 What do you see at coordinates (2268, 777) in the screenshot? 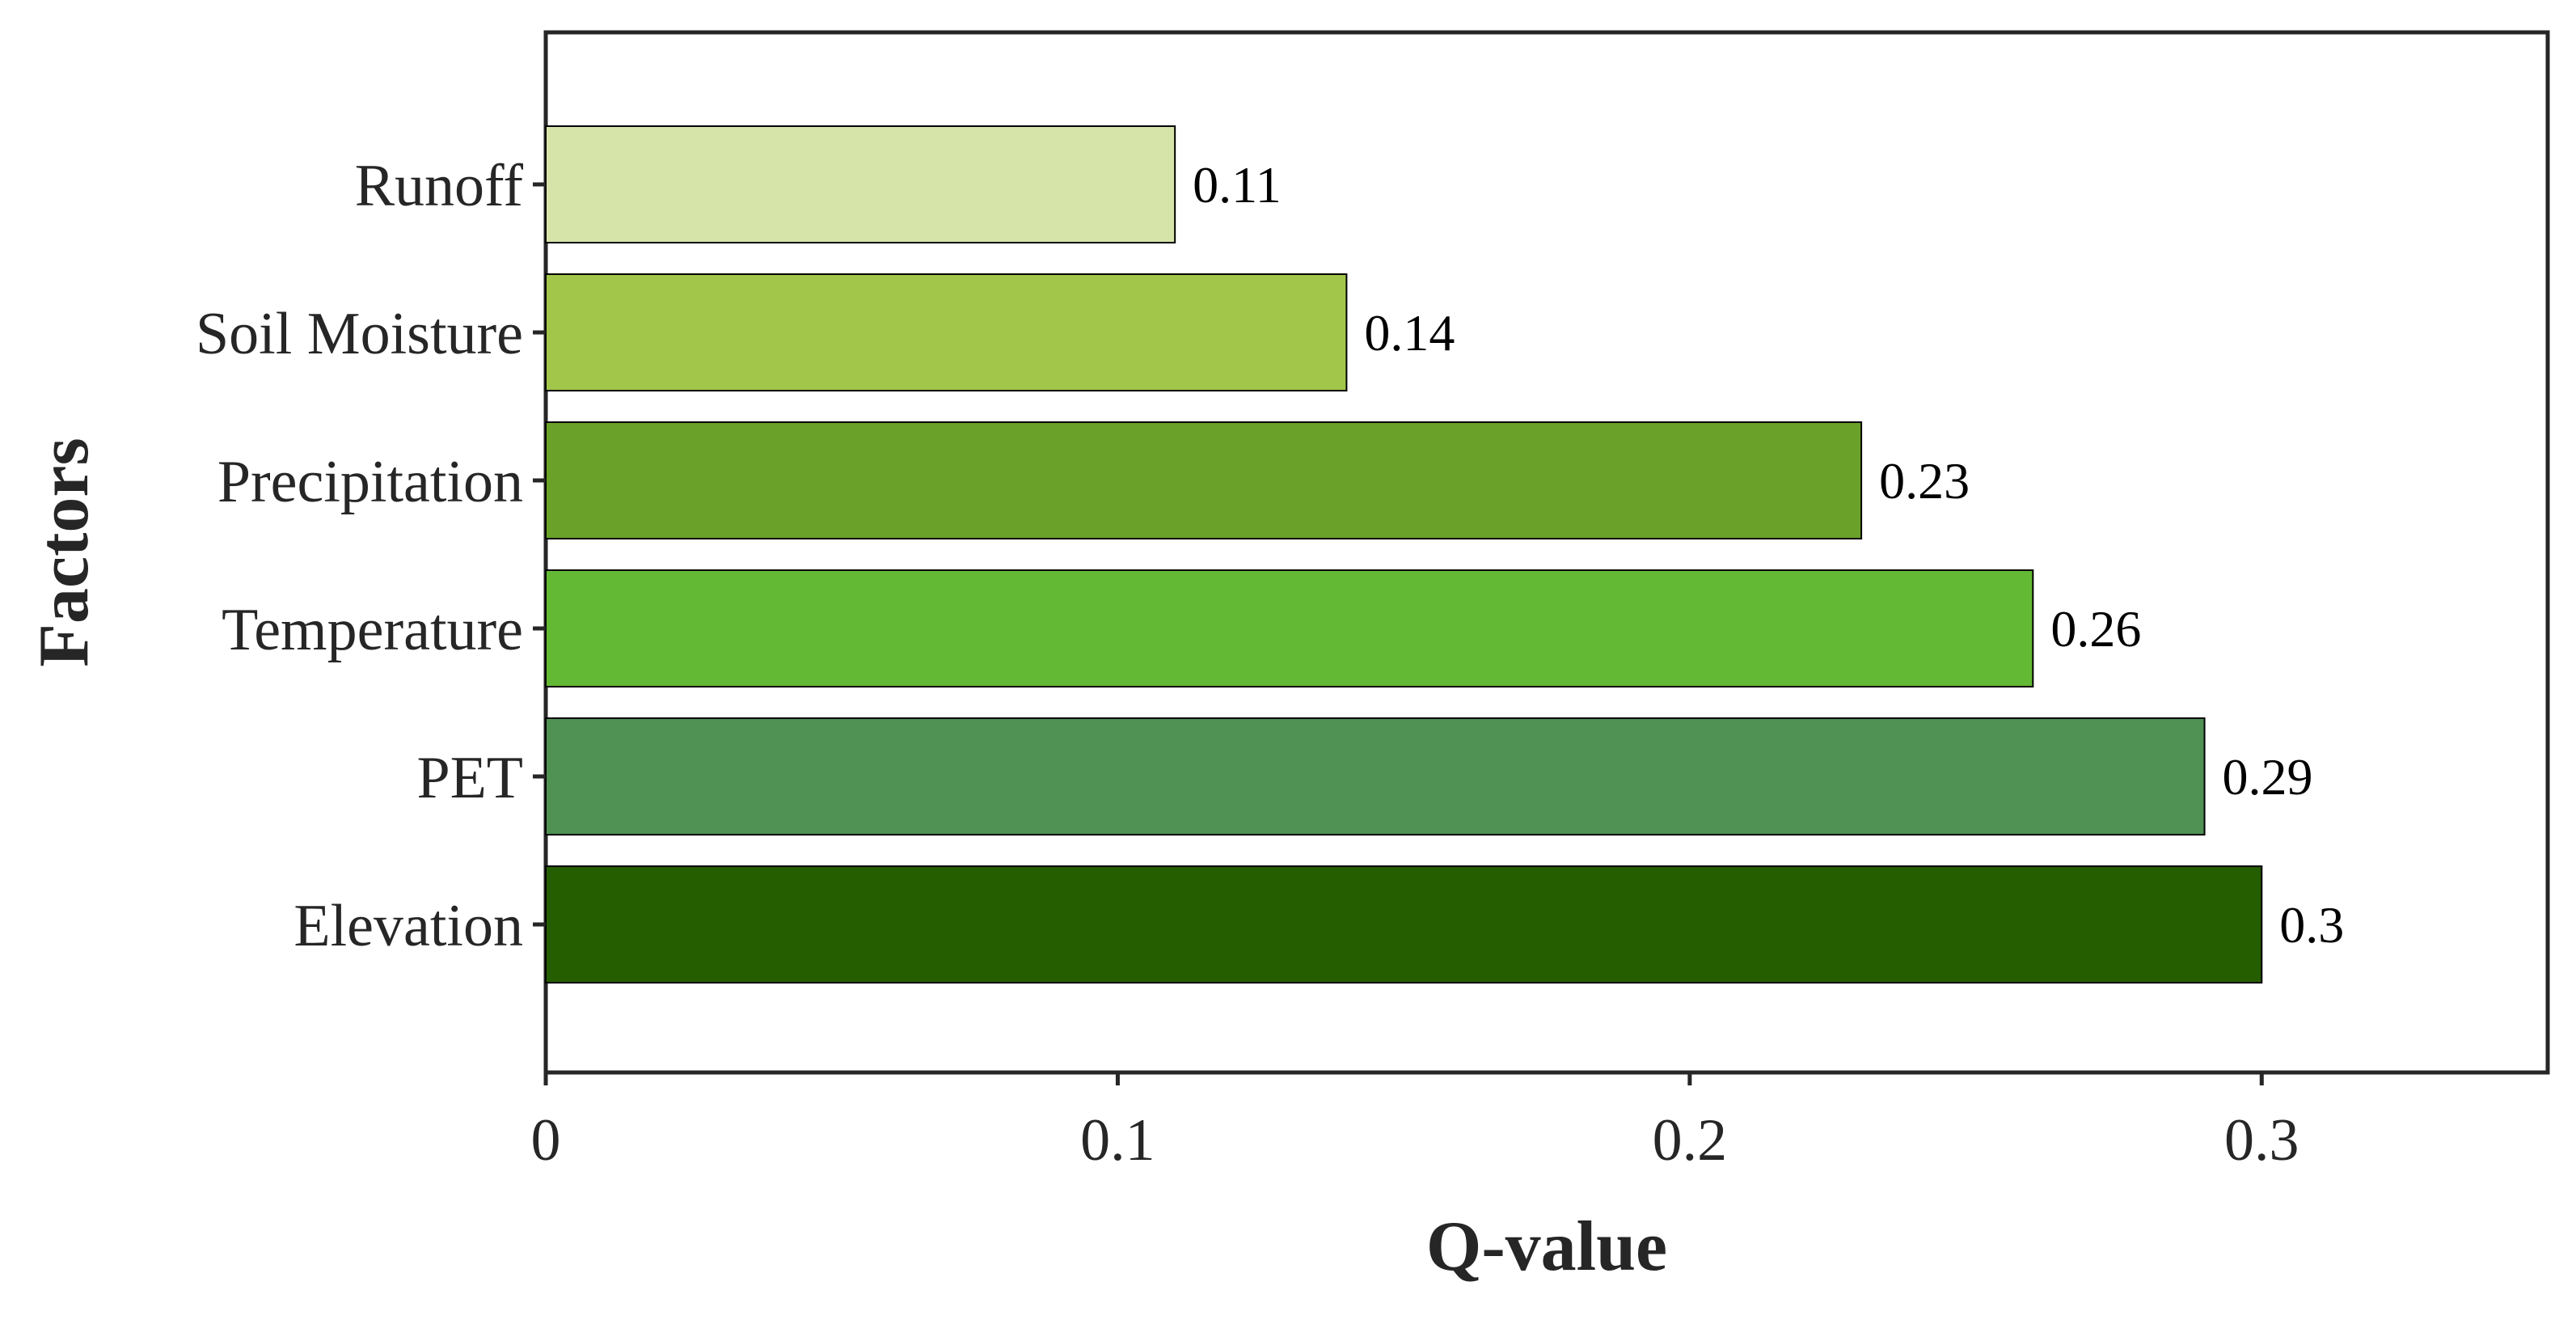
I see `data-label: 0.29` at bounding box center [2268, 777].